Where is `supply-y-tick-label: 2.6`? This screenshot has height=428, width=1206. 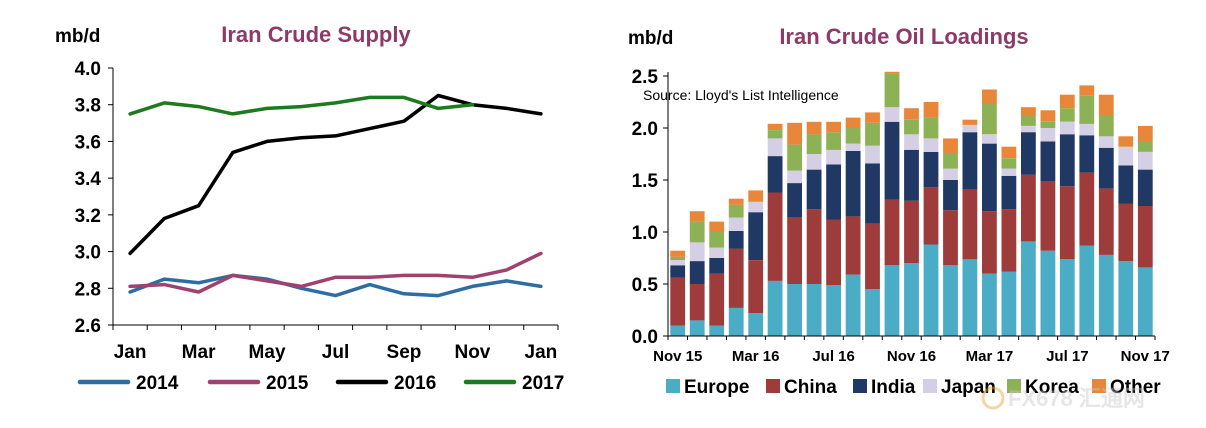 supply-y-tick-label: 2.6 is located at coordinates (88, 326).